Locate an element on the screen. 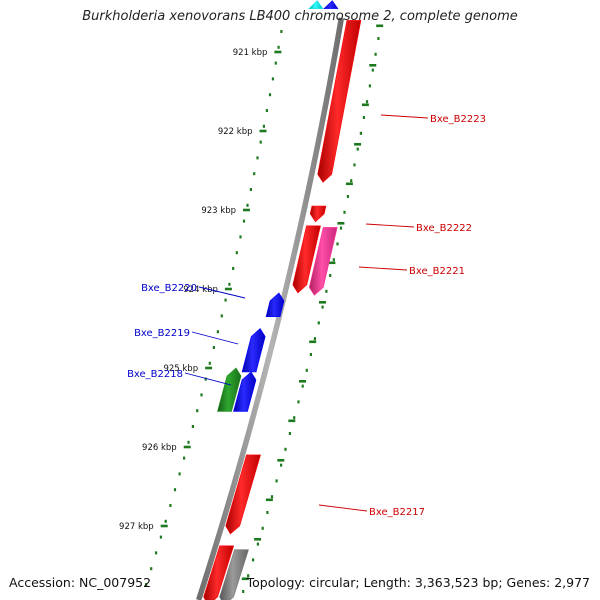 The image size is (600, 600). gene-arrow-next-forward is located at coordinates (219, 572).